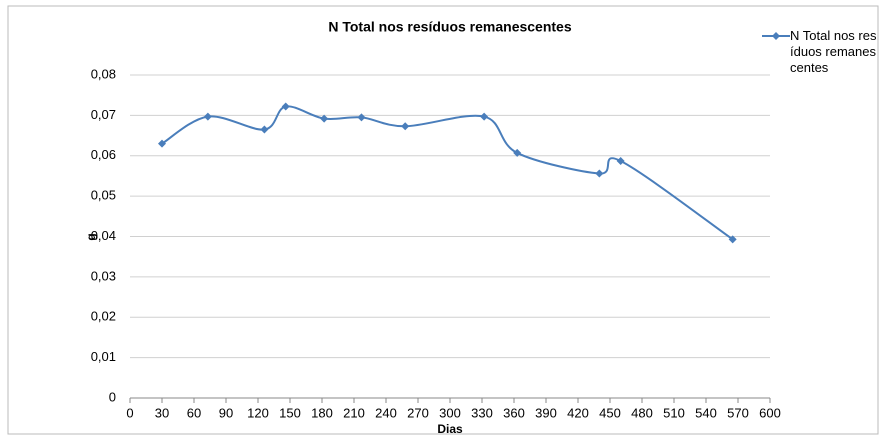 The height and width of the screenshot is (443, 885). What do you see at coordinates (450, 429) in the screenshot?
I see `x-axis-label: Dias` at bounding box center [450, 429].